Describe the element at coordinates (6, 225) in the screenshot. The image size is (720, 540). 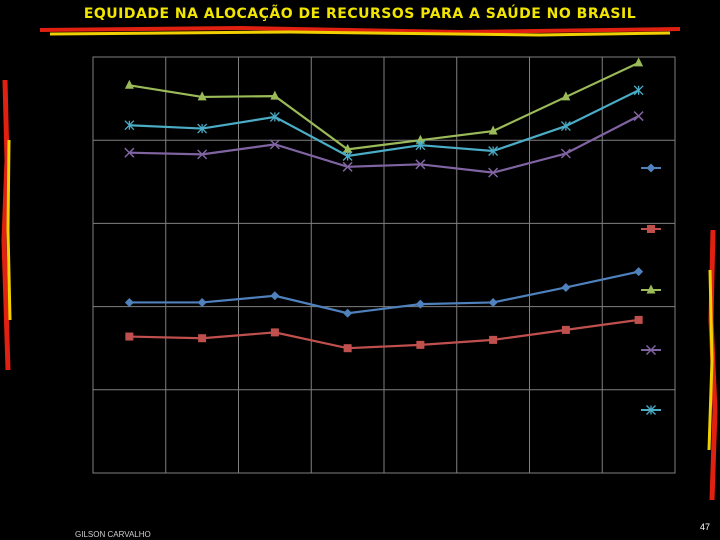
I see `left-edge-decoration` at that location.